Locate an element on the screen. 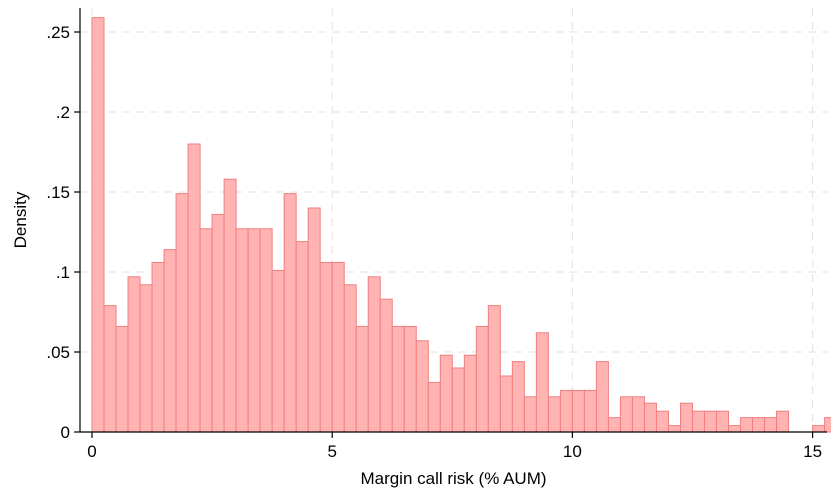 The image size is (831, 494). x-tick-label: 0 is located at coordinates (91, 451).